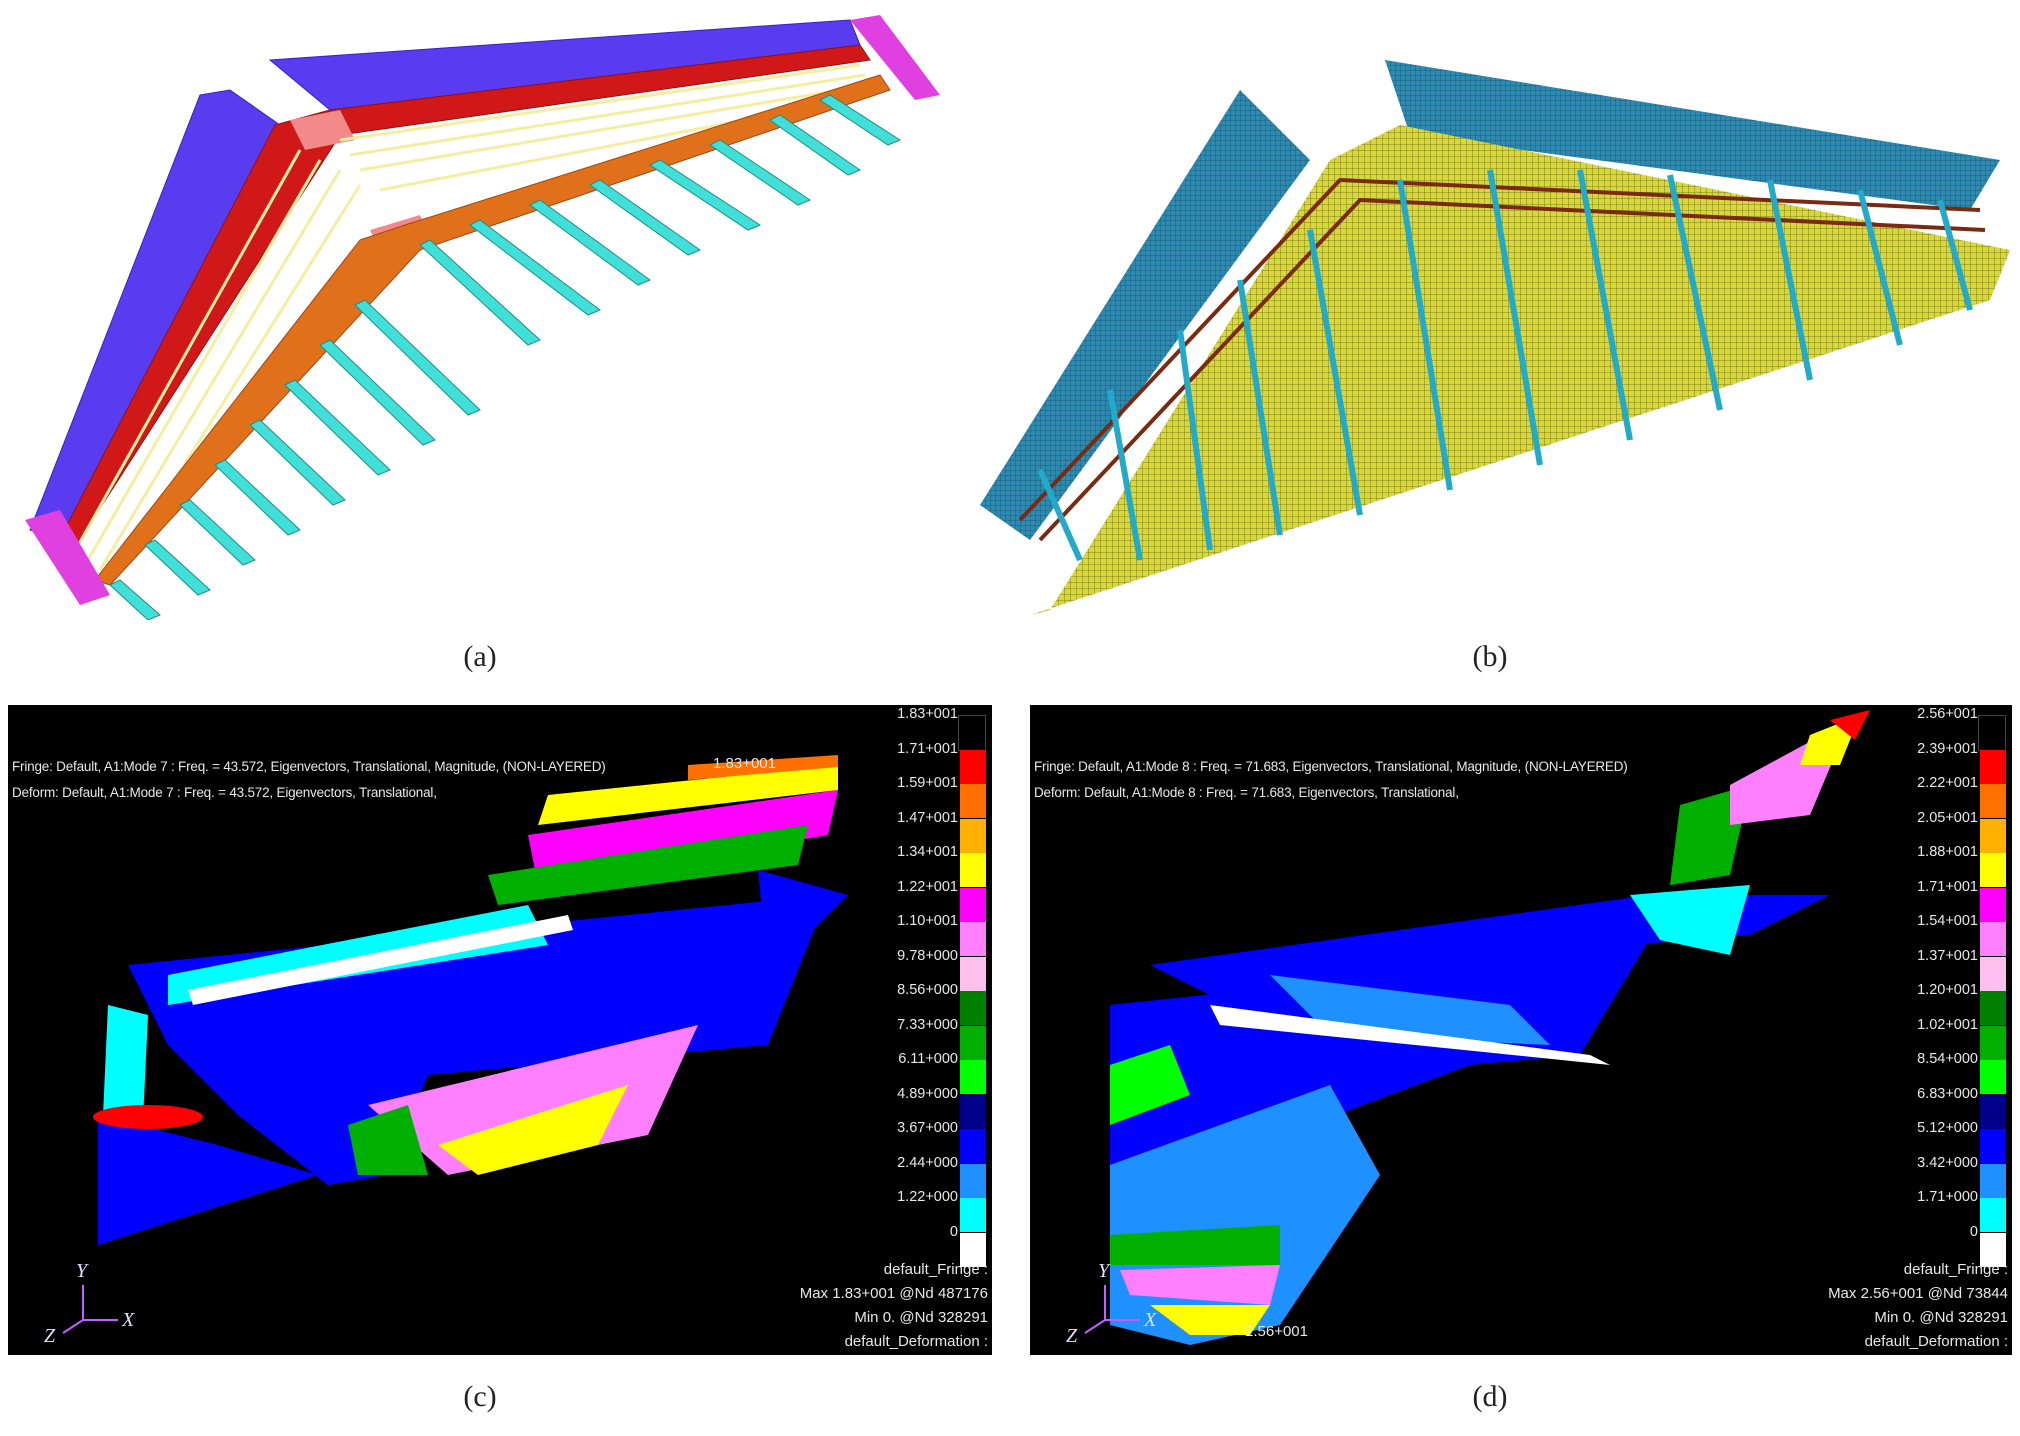 Image resolution: width=2020 pixels, height=1436 pixels. I want to click on d-axis-x: X, so click(1150, 1320).